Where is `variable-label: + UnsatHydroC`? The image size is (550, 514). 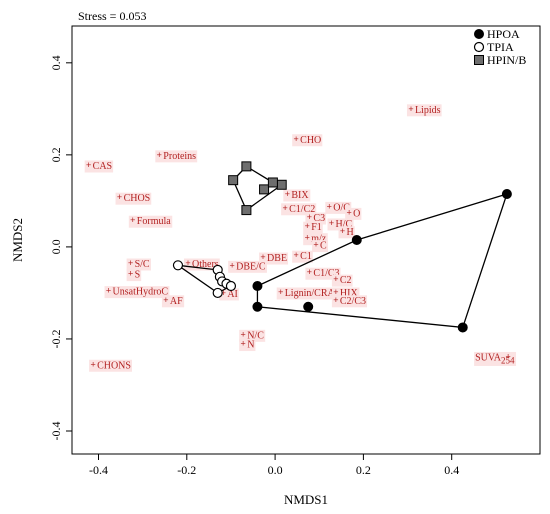
variable-label: + UnsatHydroC is located at coordinates (137, 292).